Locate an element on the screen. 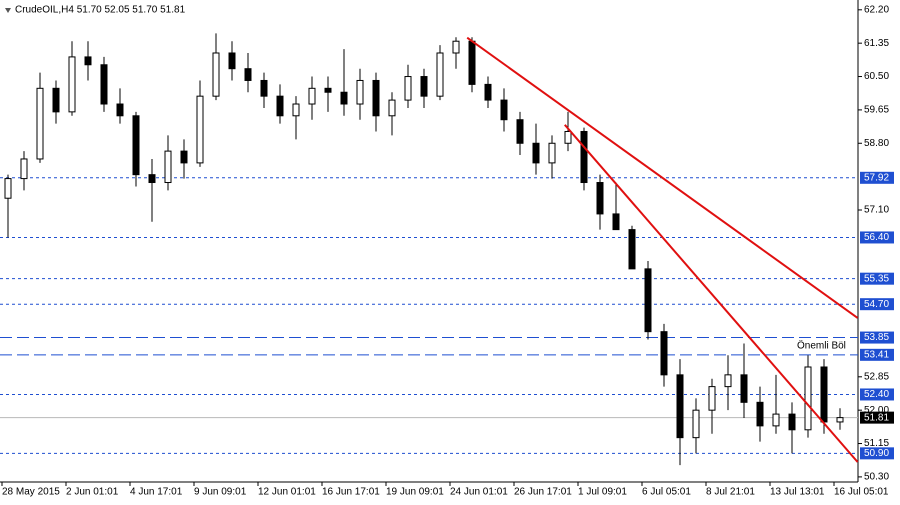 Image resolution: width=900 pixels, height=505 pixels. x-tick-label: 1 Jul 09:01 is located at coordinates (602, 492).